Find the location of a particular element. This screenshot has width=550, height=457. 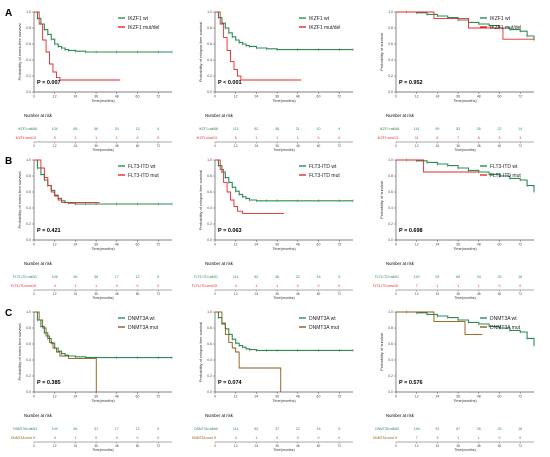

risk-row-name: FLT3-ITD=wt is located at coordinates (203, 277).